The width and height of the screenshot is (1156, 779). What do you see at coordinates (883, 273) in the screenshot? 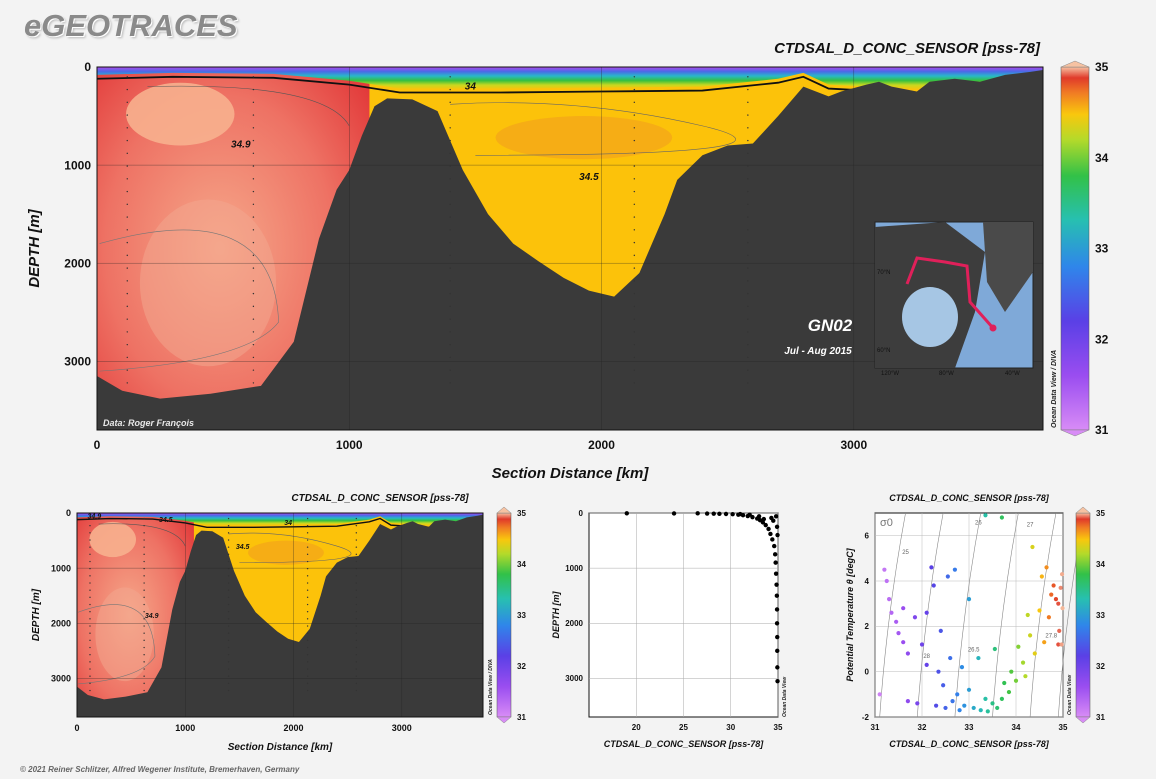
I see `map-lat-label: 70°N` at bounding box center [883, 273].